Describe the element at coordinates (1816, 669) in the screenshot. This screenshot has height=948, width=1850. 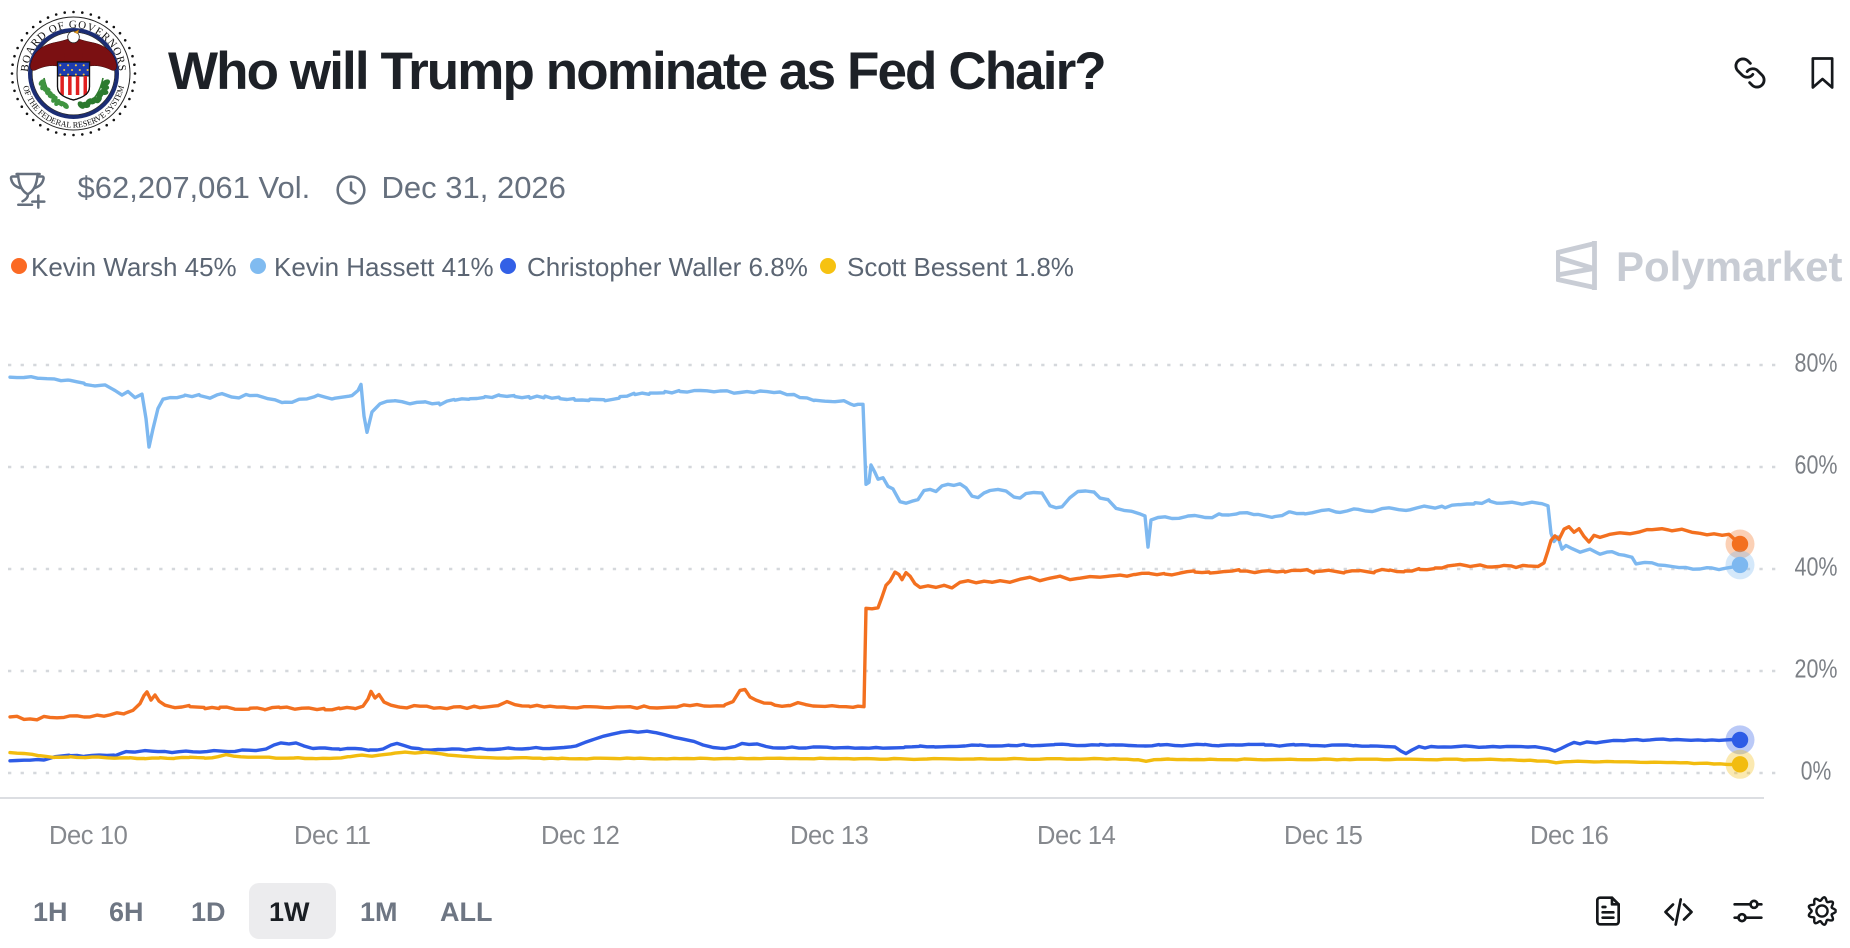
I see `svg-text: 20%` at that location.